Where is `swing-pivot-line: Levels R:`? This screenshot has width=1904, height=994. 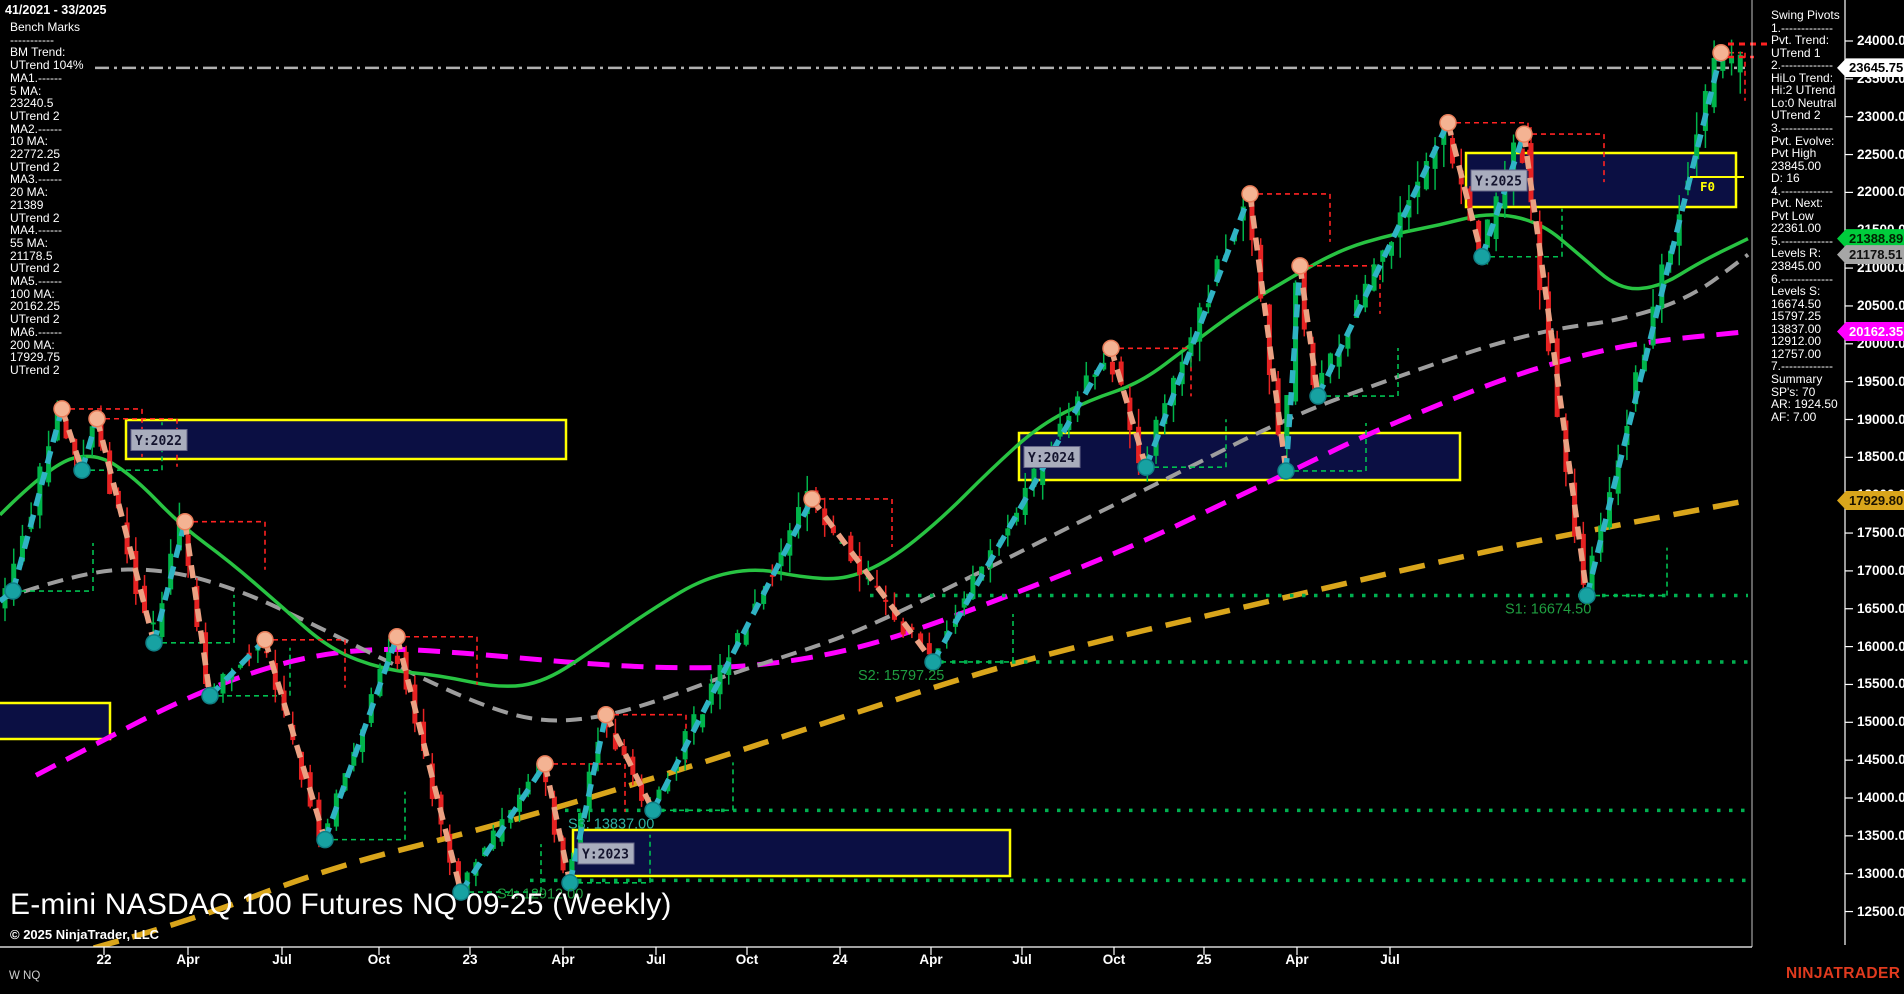
swing-pivot-line: Levels R: is located at coordinates (1796, 253).